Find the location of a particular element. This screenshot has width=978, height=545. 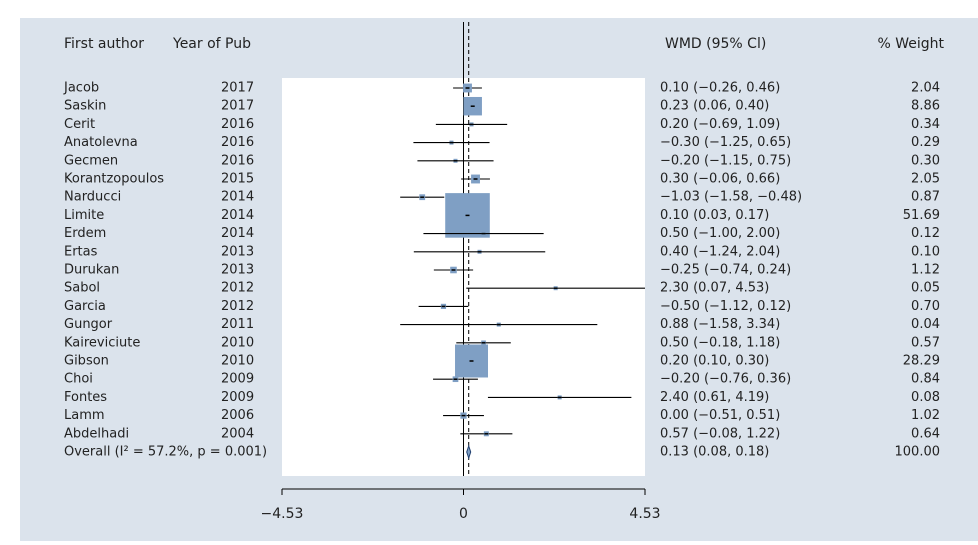

weight-label: 0.64 is located at coordinates (925, 433).